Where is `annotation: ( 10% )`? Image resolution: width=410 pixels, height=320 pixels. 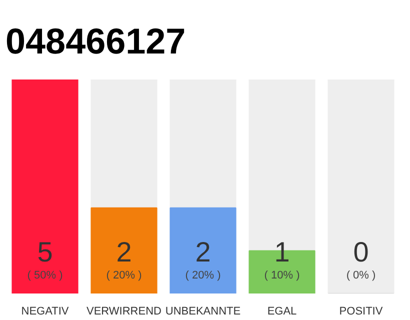
annotation: ( 10% ) is located at coordinates (282, 276).